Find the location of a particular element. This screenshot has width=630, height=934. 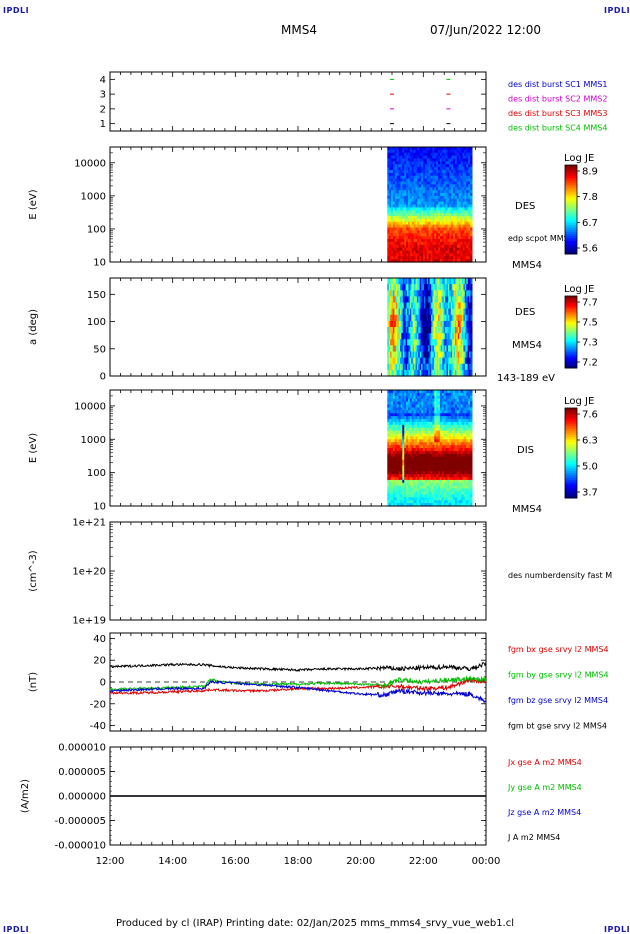

legend-entry: des dist burst SC4 MMS4 is located at coordinates (557, 128).